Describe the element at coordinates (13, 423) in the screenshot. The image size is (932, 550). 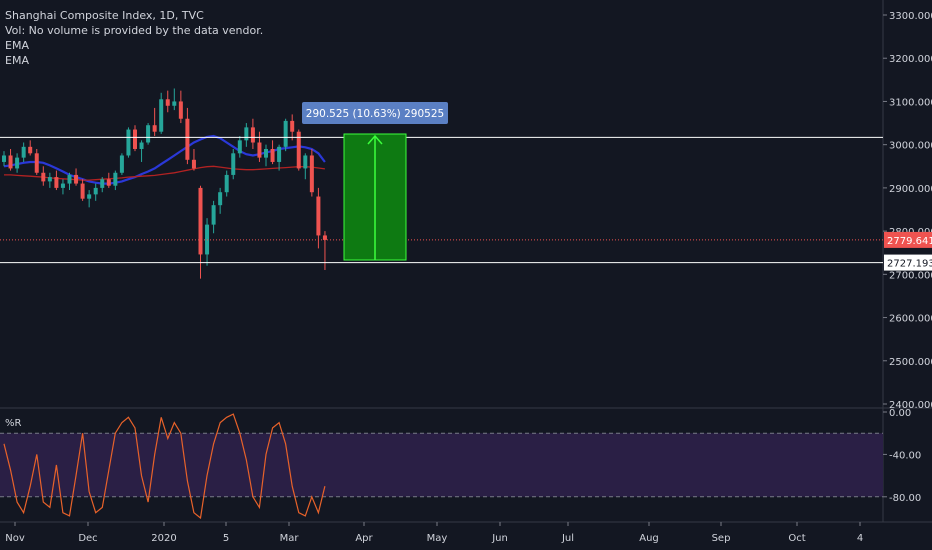
I see `williams-r-label: %R` at that location.